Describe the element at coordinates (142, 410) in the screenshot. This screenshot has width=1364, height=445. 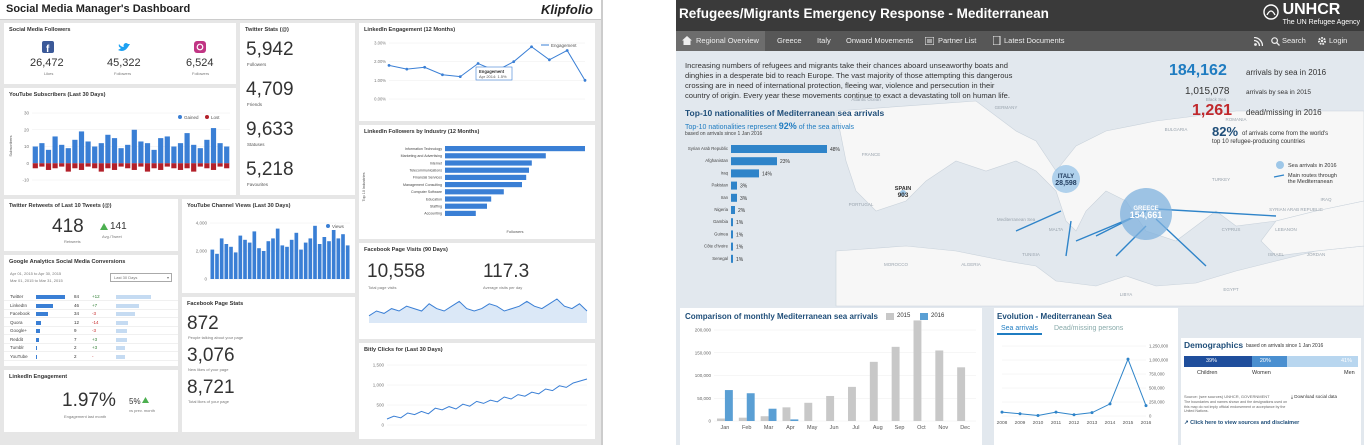
I see `linkedin-engagement-delta-label: vs prev. month` at that location.